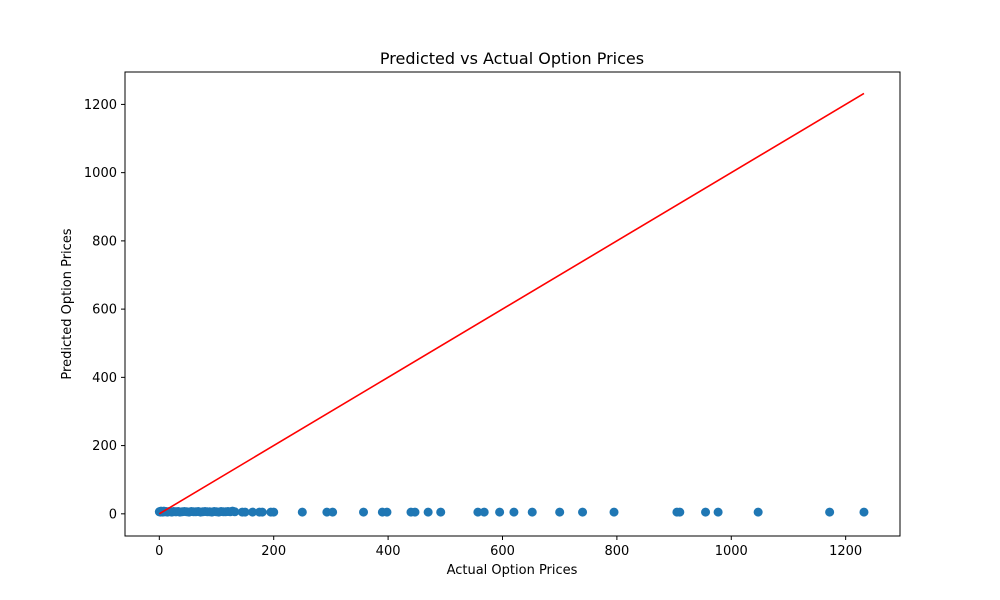 This screenshot has width=1000, height=600. What do you see at coordinates (113, 514) in the screenshot?
I see `y-tick-label: 0` at bounding box center [113, 514].